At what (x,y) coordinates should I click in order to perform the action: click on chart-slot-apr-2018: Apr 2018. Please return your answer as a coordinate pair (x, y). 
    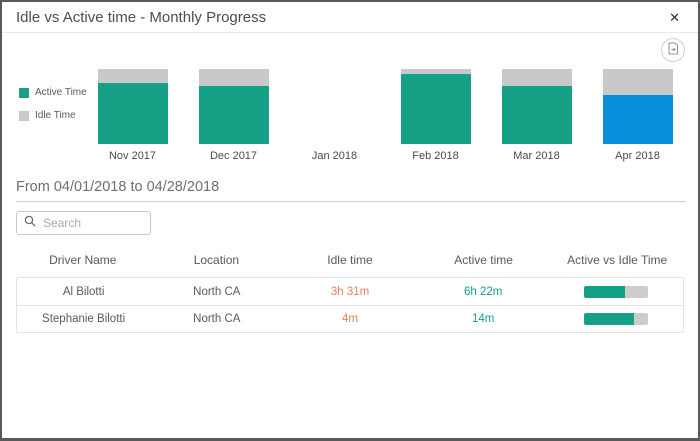
    Looking at the image, I should click on (637, 115).